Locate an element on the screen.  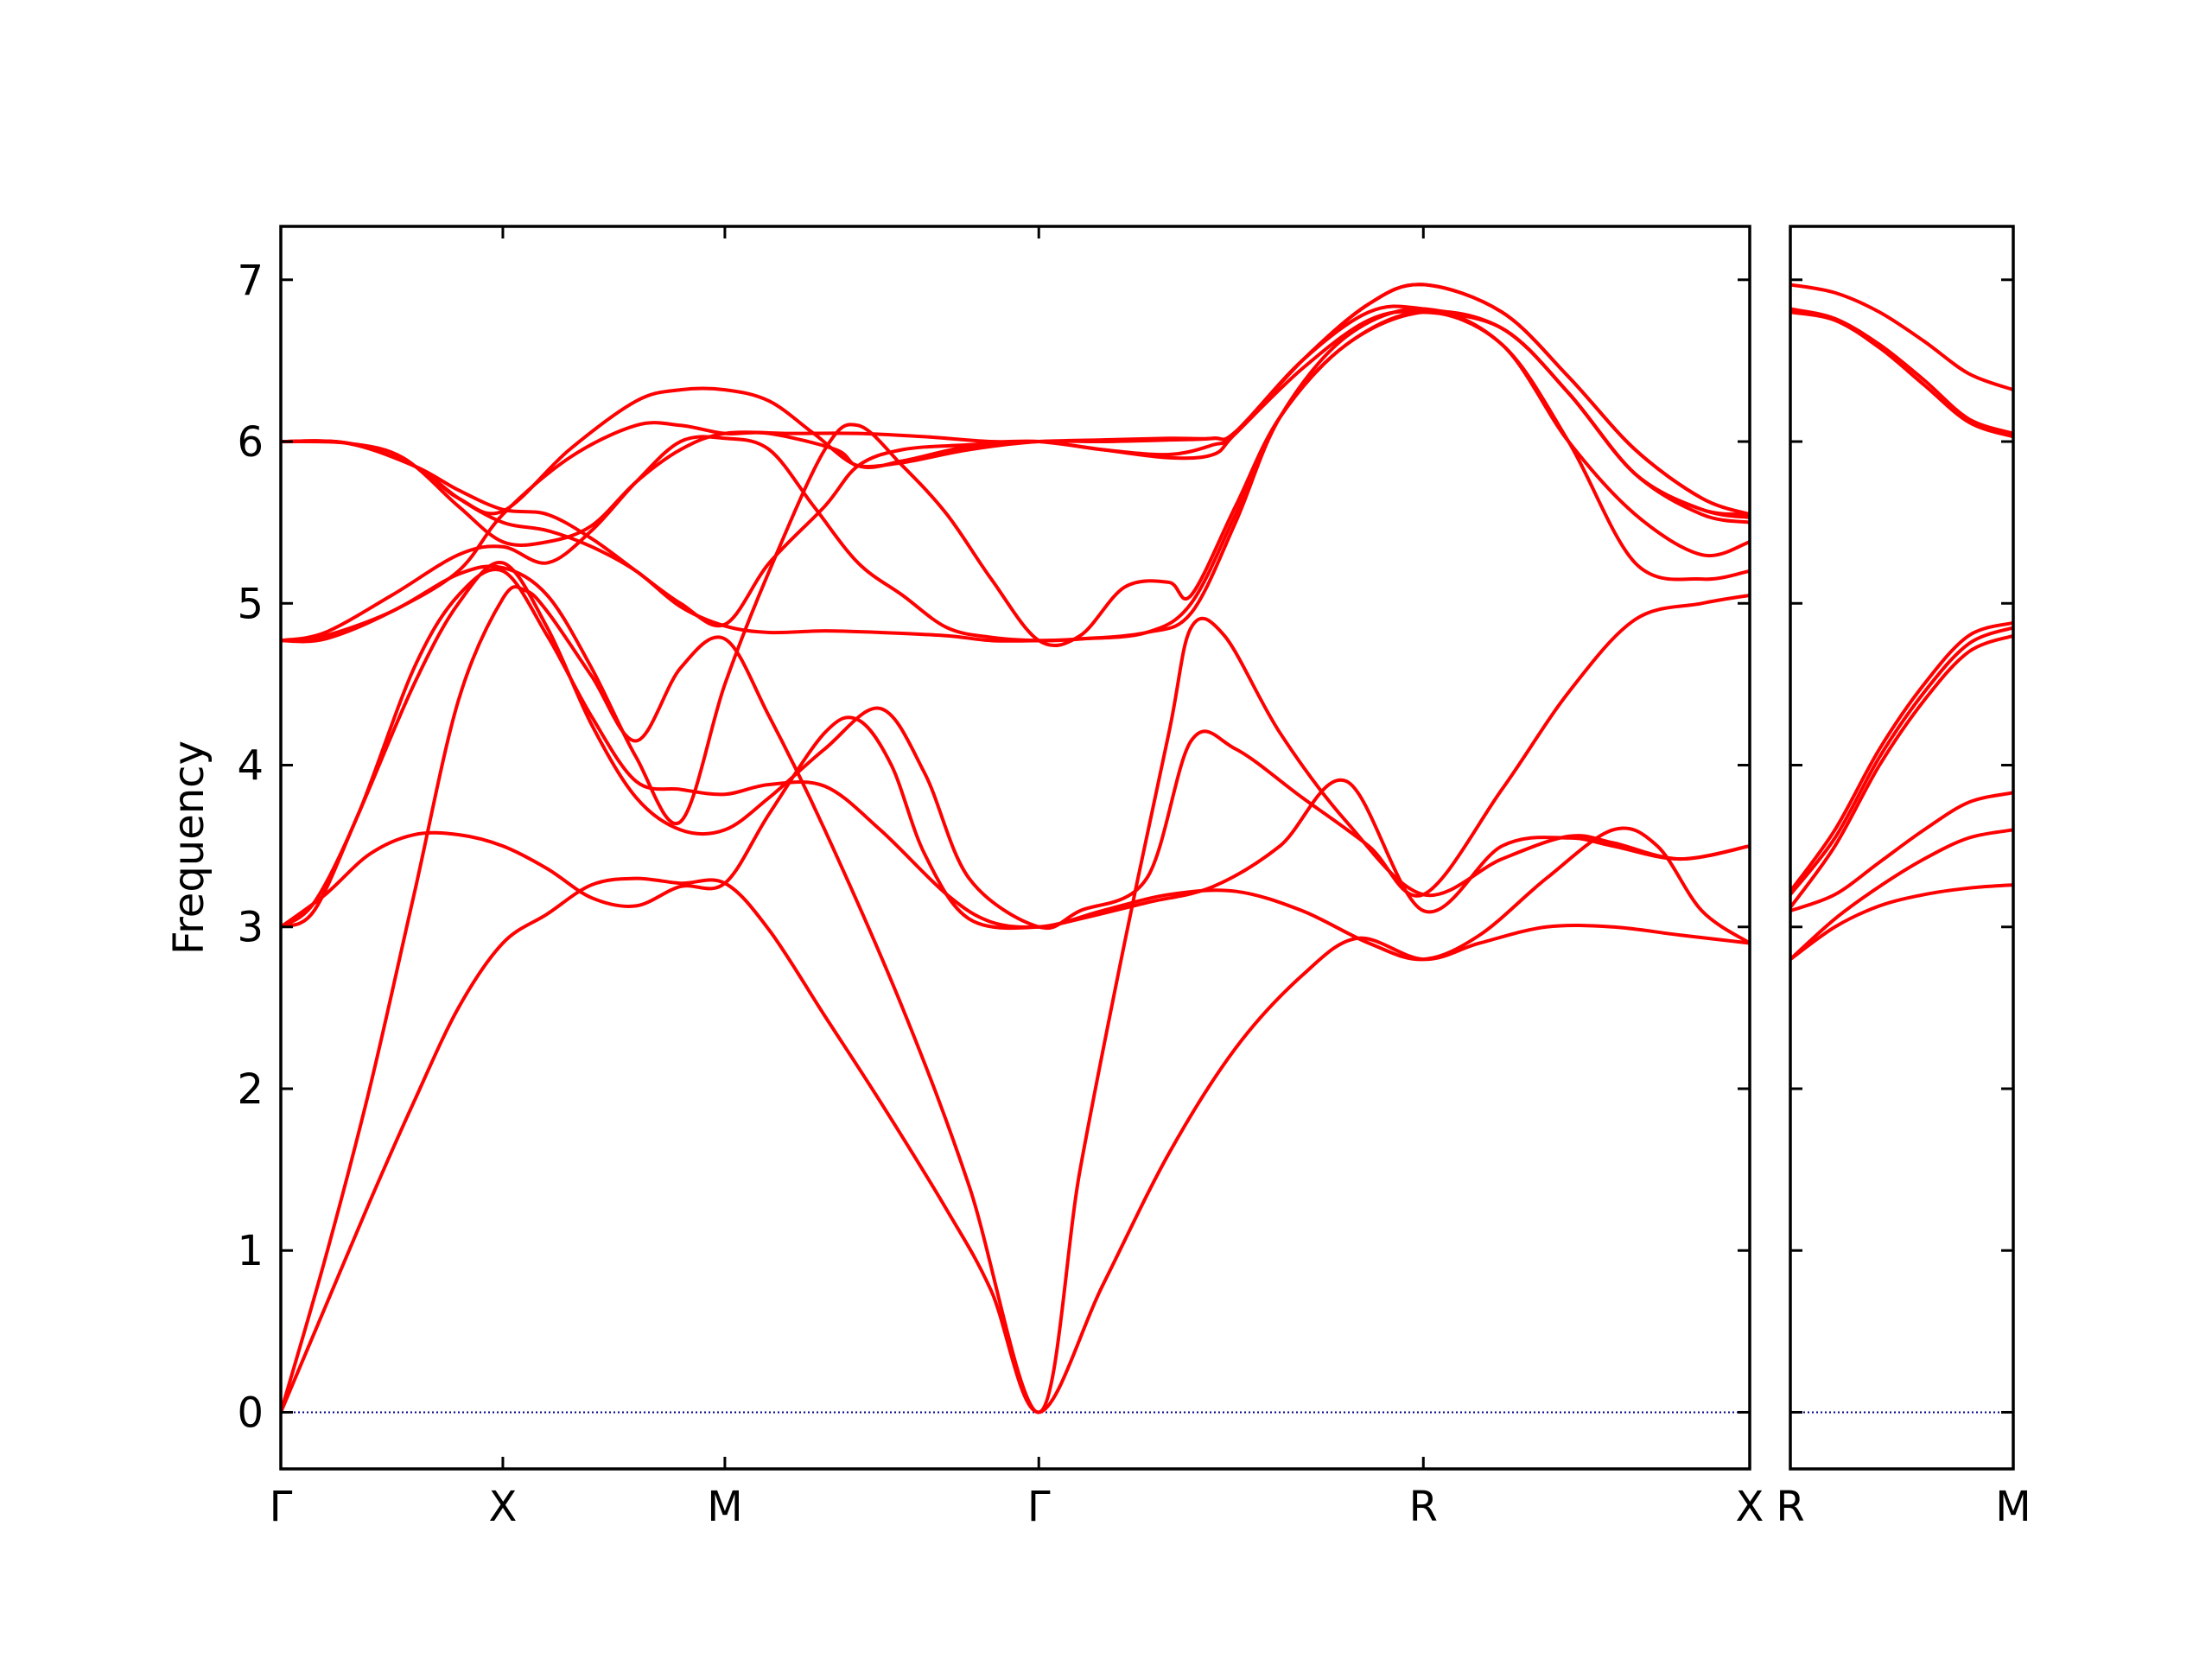
bands is located at coordinates (1901, 622).